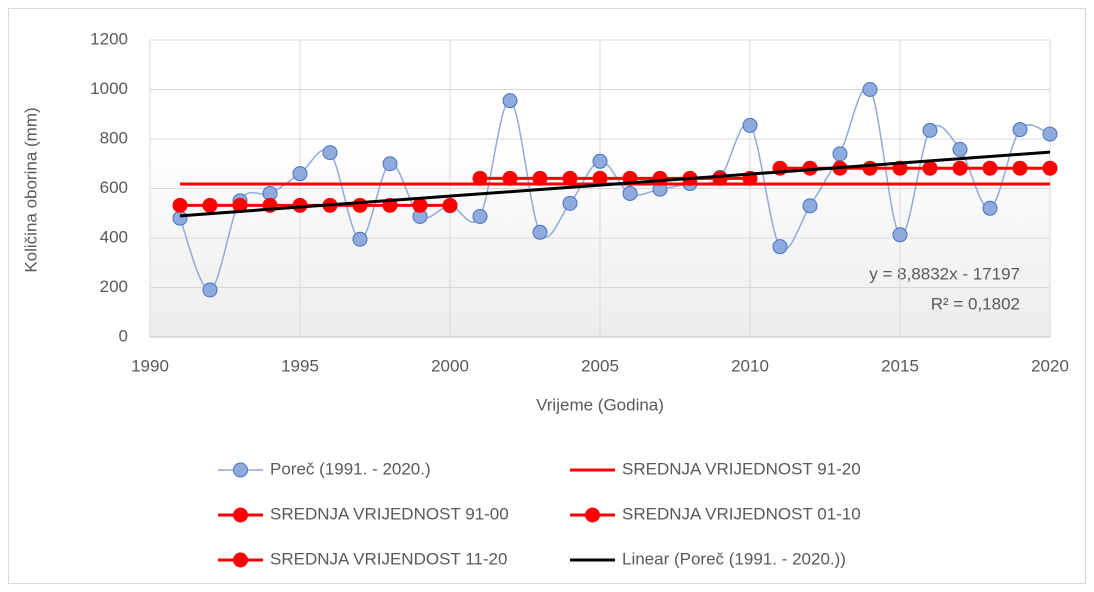 Image resolution: width=1094 pixels, height=592 pixels. Describe the element at coordinates (350, 468) in the screenshot. I see `legend-label: Poreč (1991. - 2020.)` at that location.